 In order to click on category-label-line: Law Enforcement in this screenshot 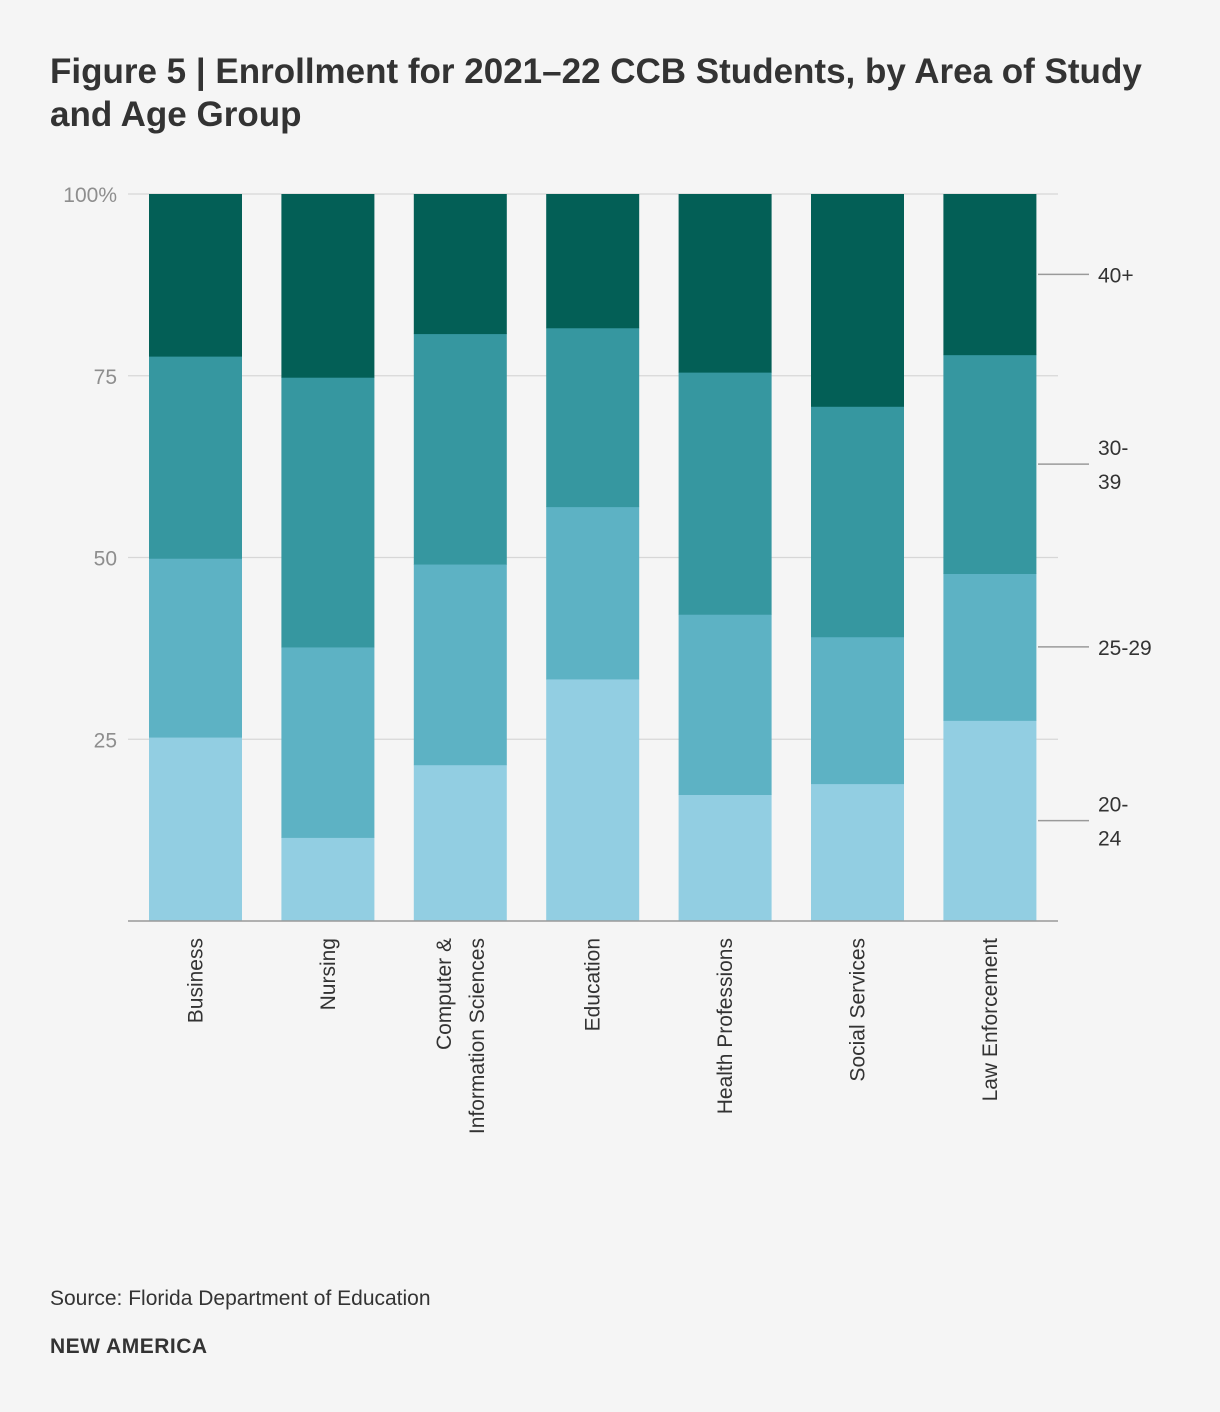, I will do `click(990, 1020)`.